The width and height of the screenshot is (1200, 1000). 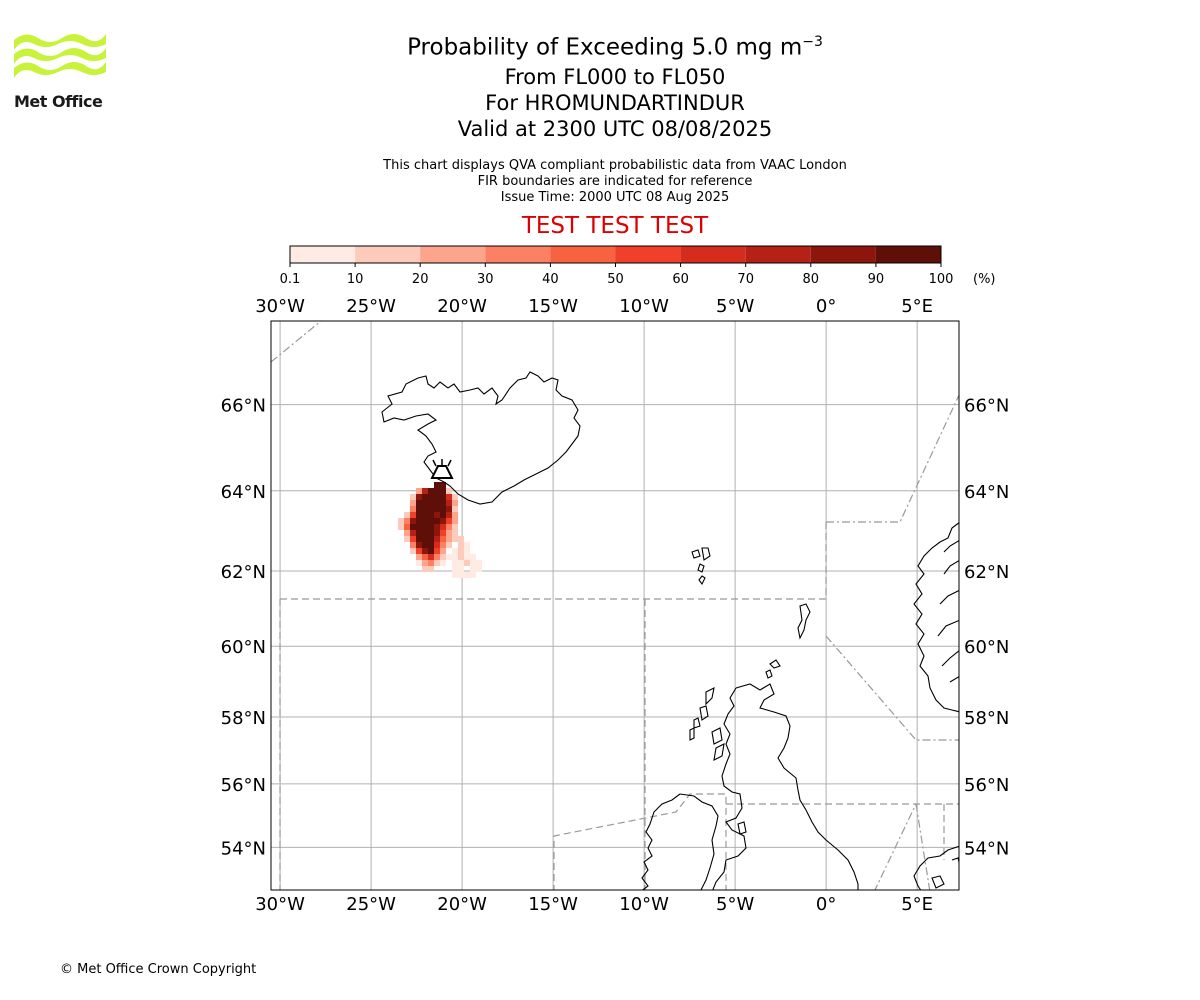 I want to click on logo-text: Met Office, so click(x=58, y=101).